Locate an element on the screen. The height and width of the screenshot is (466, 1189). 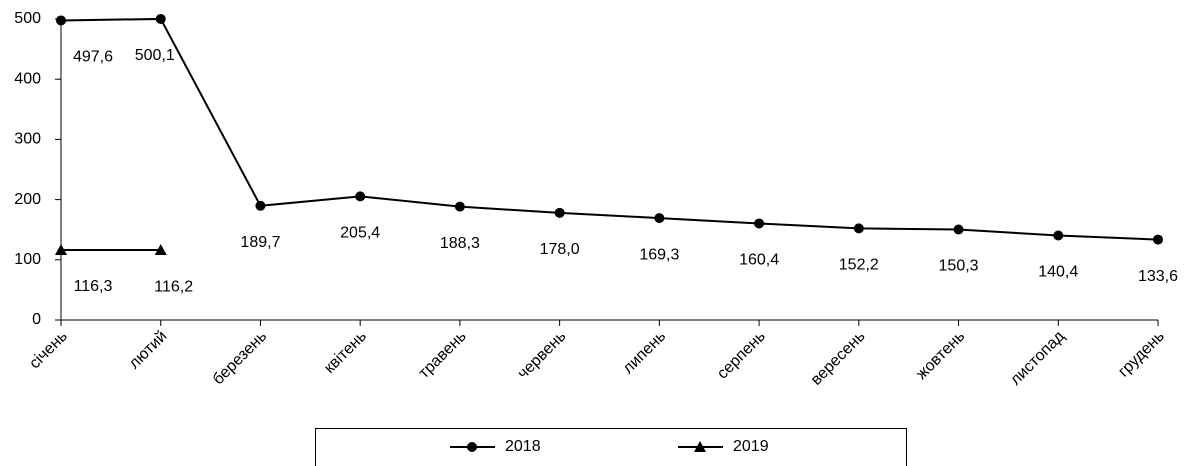
data-label: 205,4 is located at coordinates (360, 233).